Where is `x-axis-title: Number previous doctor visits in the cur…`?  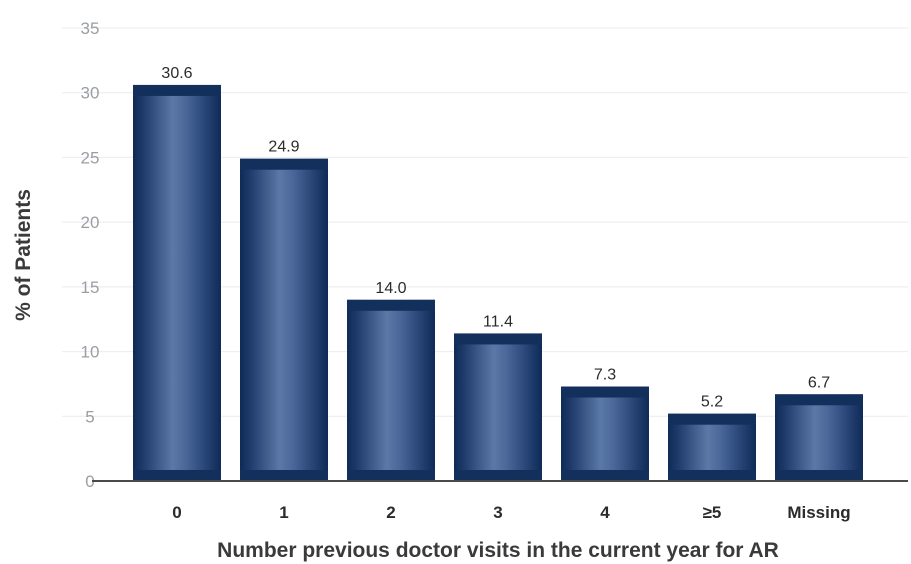 x-axis-title: Number previous doctor visits in the cur… is located at coordinates (498, 550).